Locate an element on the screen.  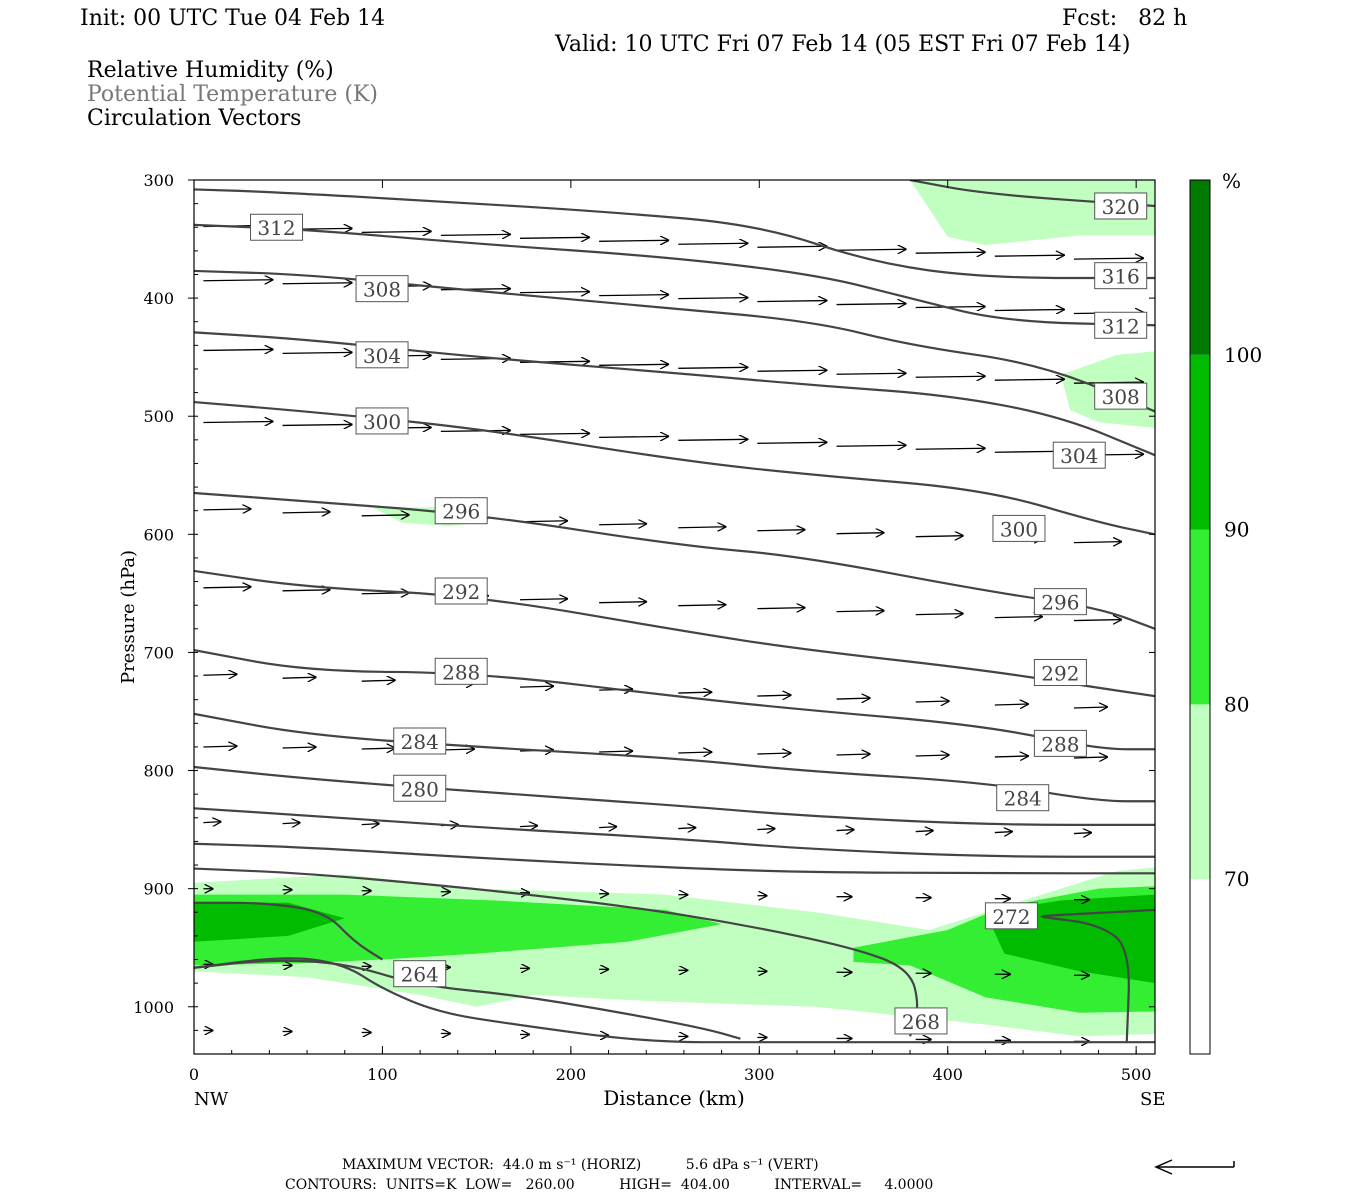
colorbar-label: 90 is located at coordinates (1236, 530).